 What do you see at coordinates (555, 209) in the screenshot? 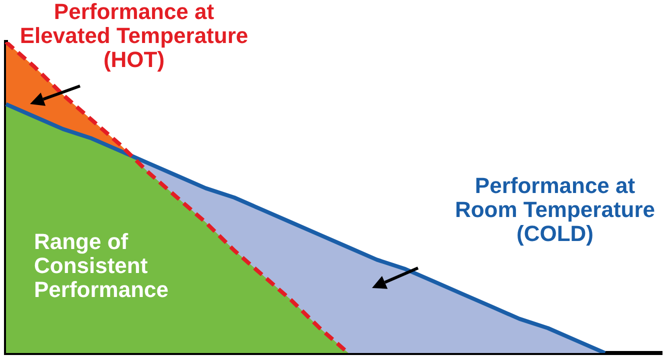
I see `series-label: Performance at Room Temperature (COLD)` at bounding box center [555, 209].